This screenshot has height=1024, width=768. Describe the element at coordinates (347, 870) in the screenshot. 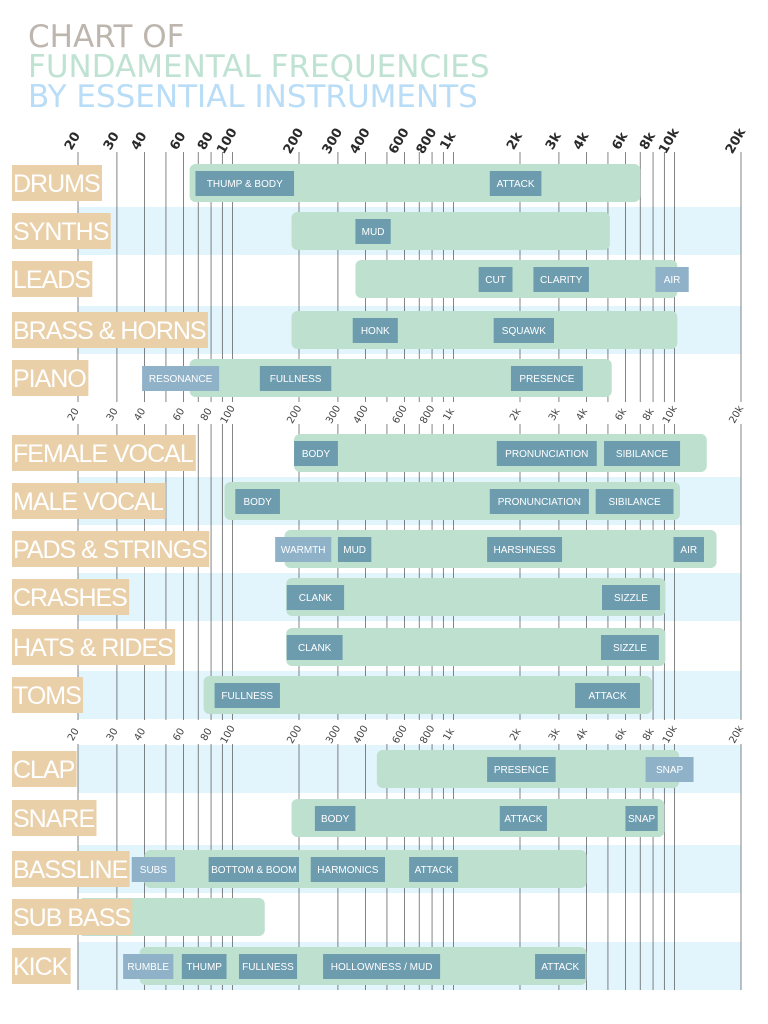

I see `zone-label: HARMONICS` at that location.